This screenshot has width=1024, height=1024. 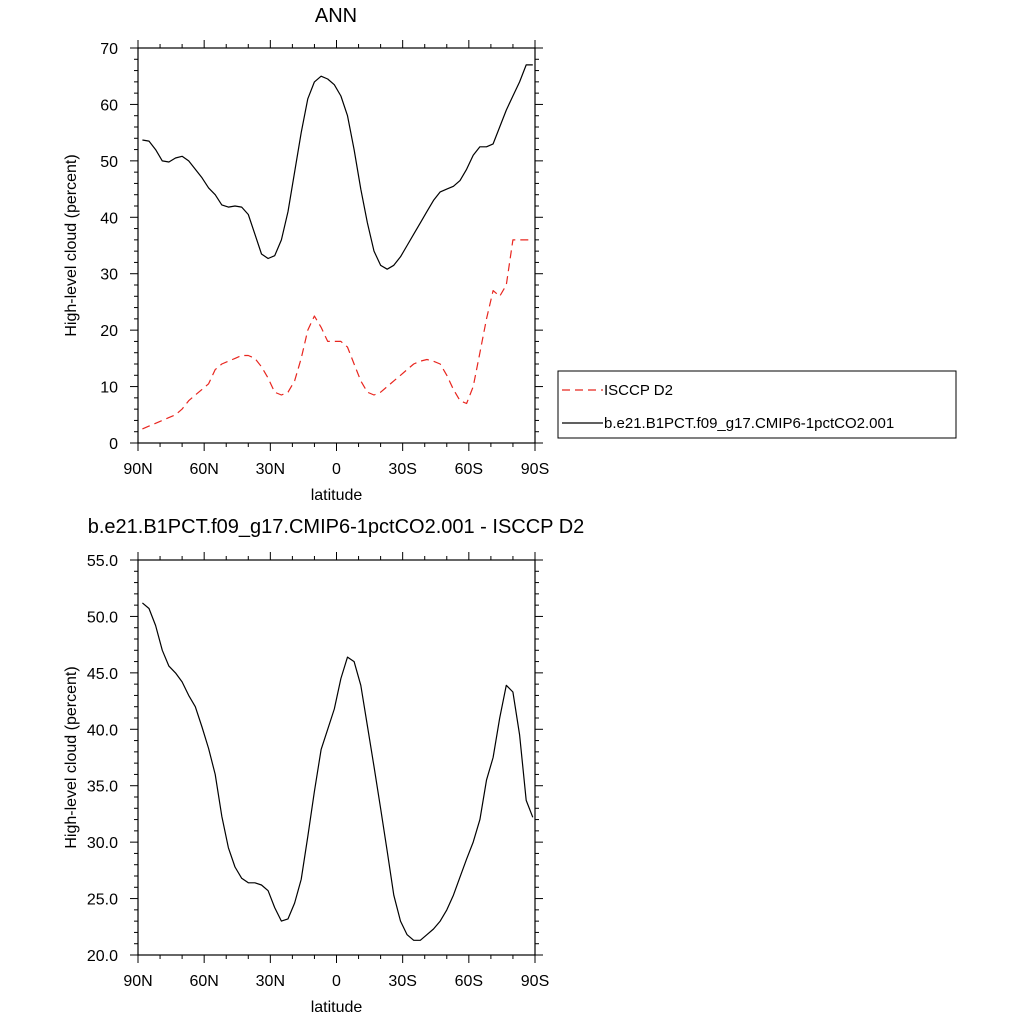 What do you see at coordinates (109, 105) in the screenshot?
I see `y-tick-label: 60` at bounding box center [109, 105].